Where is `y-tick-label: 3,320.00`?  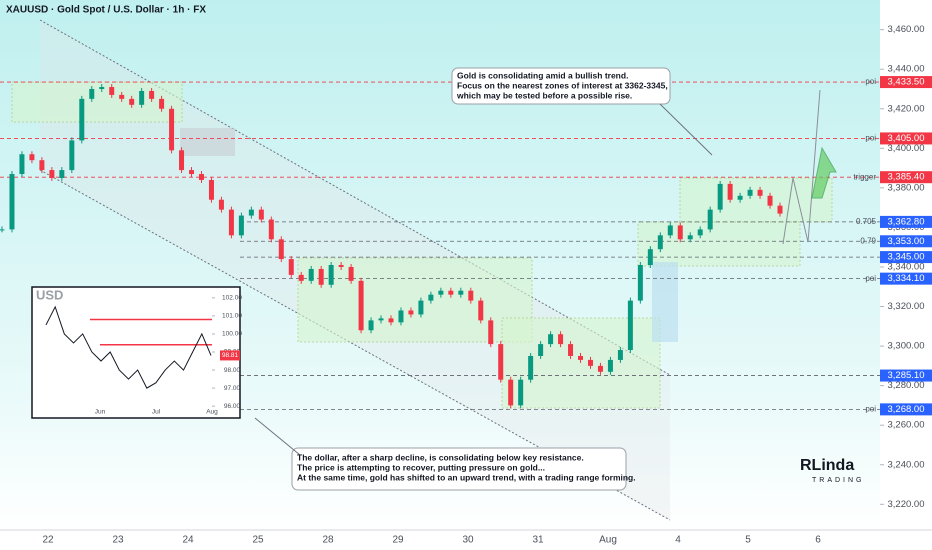
y-tick-label: 3,320.00 is located at coordinates (906, 306).